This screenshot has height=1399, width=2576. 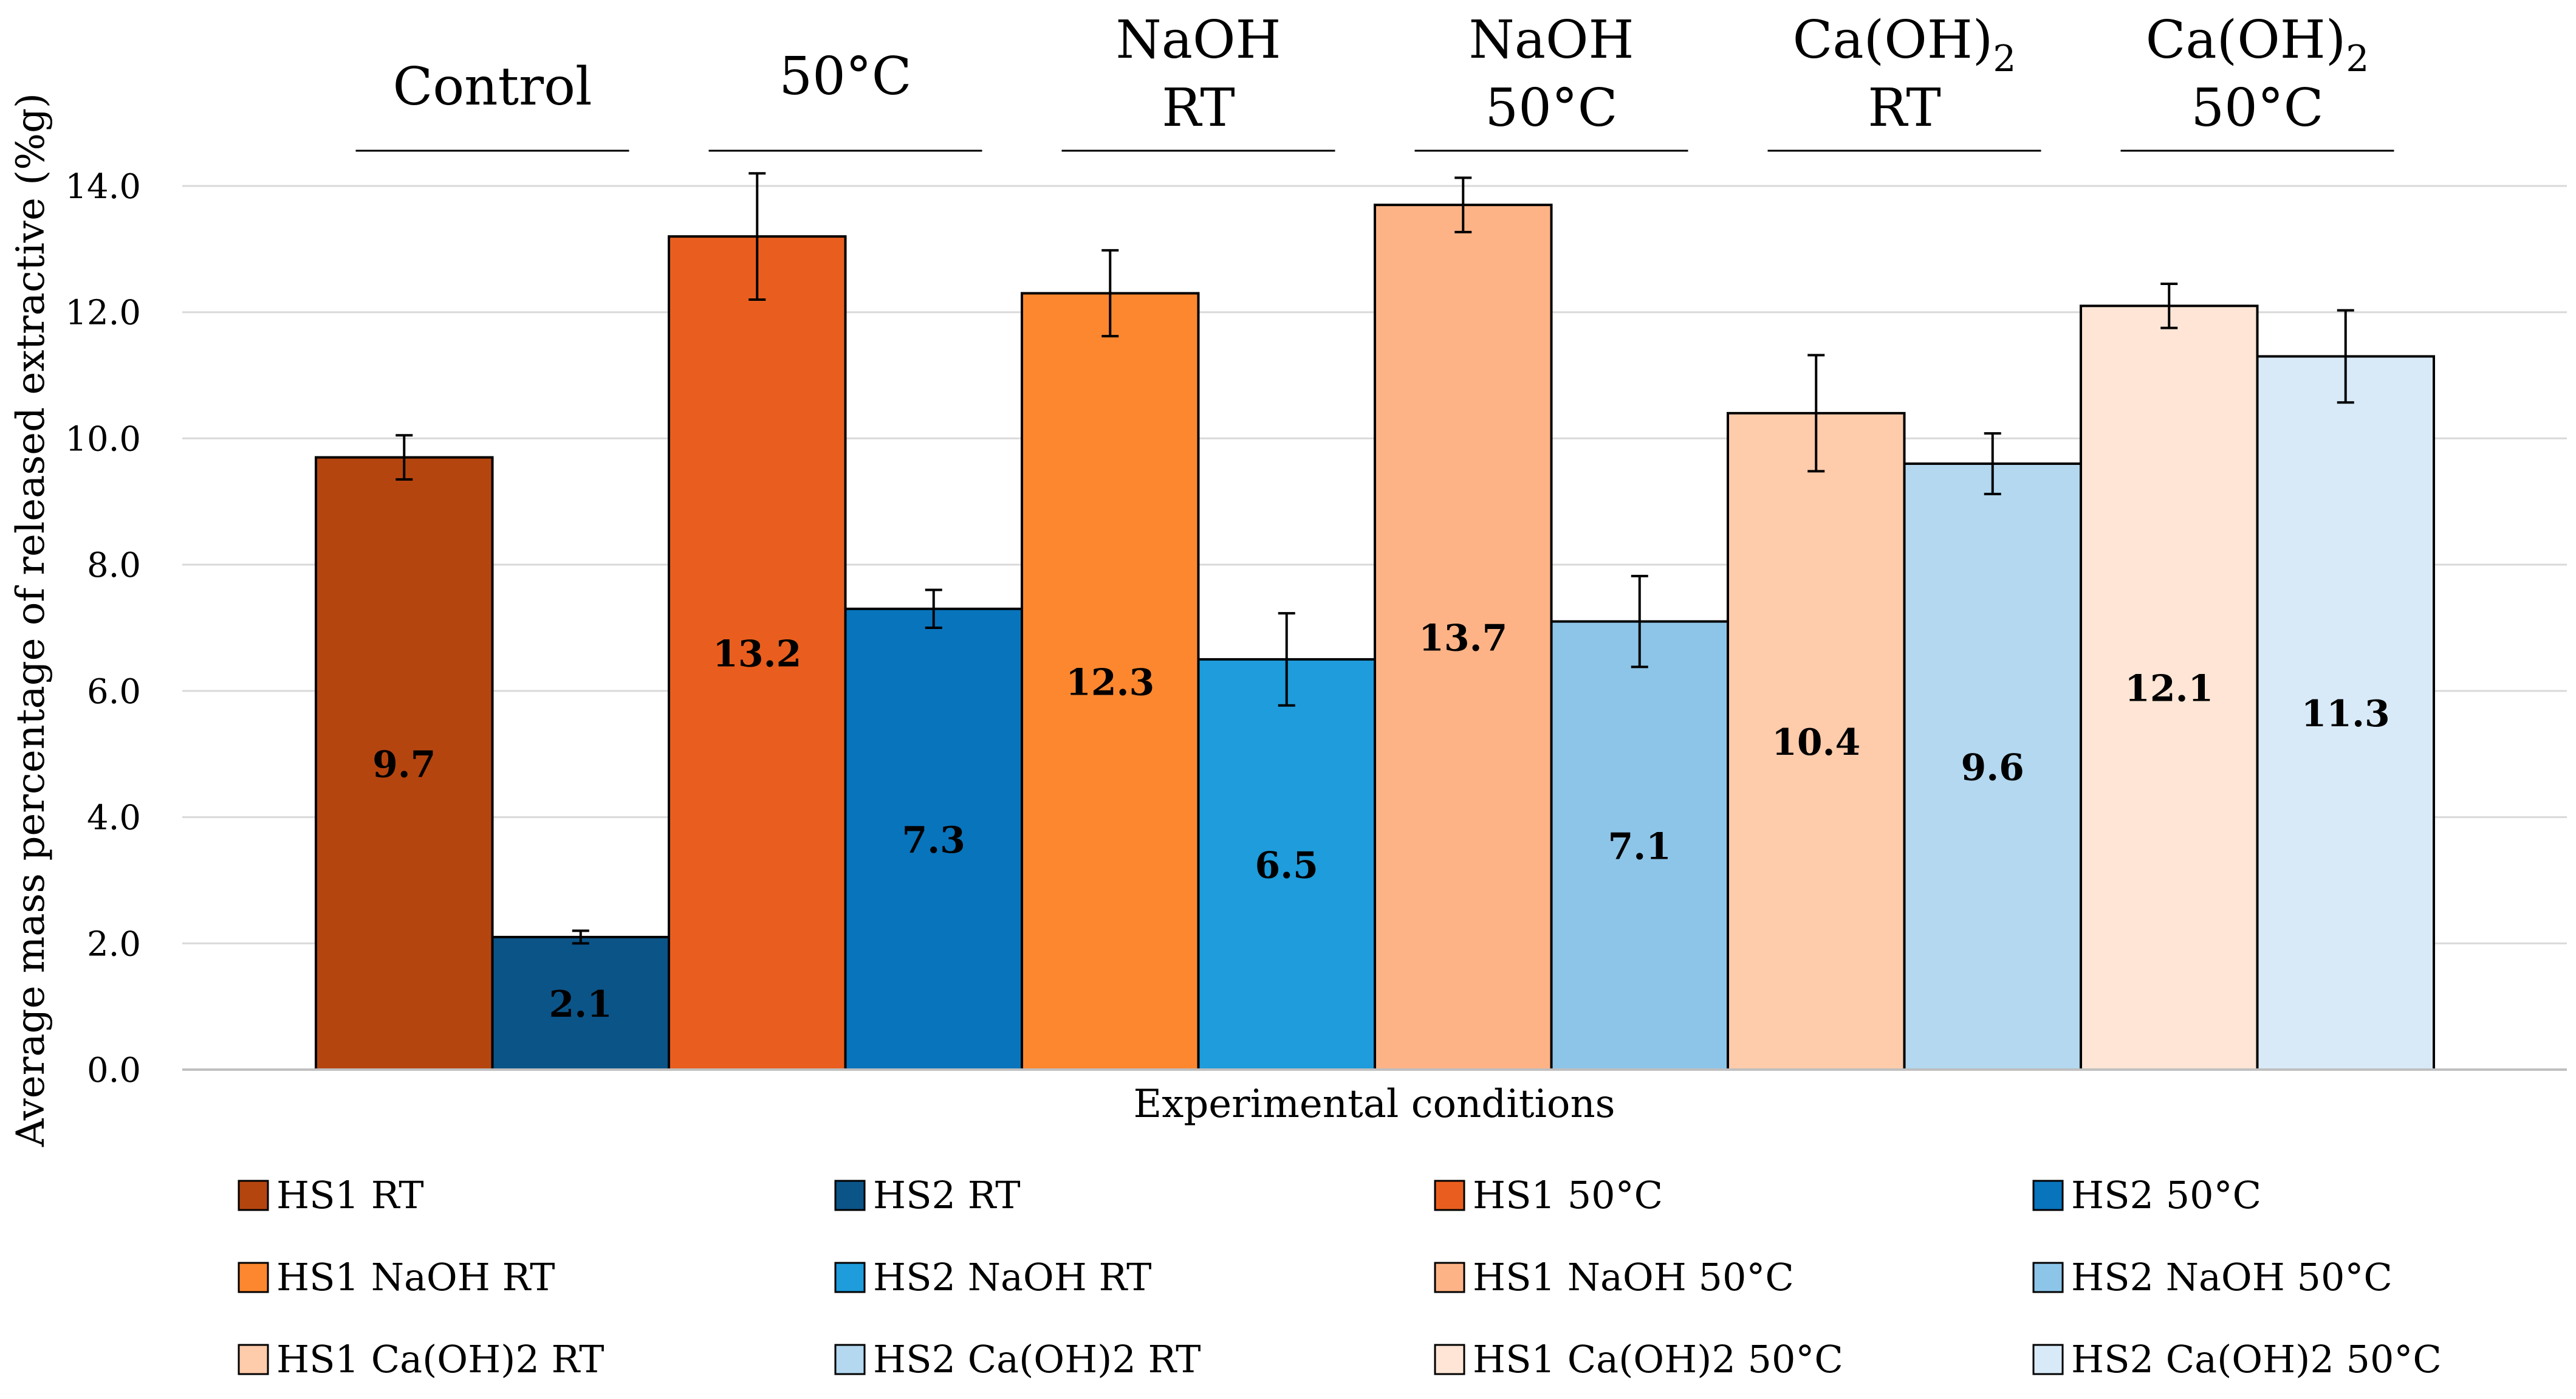 I want to click on group-header: 50°C, so click(x=845, y=99).